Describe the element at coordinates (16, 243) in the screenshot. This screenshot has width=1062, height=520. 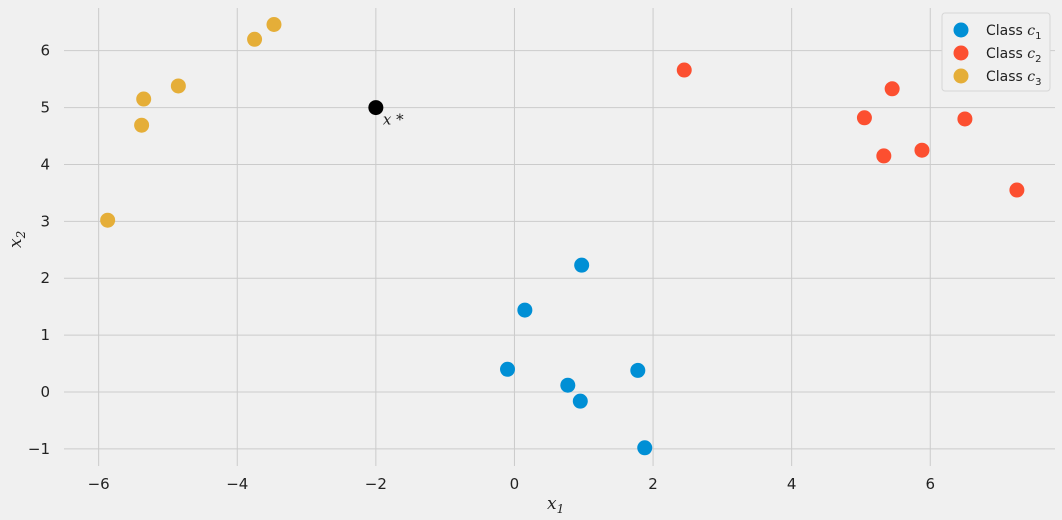
I see `y-axis-label-main: x` at that location.